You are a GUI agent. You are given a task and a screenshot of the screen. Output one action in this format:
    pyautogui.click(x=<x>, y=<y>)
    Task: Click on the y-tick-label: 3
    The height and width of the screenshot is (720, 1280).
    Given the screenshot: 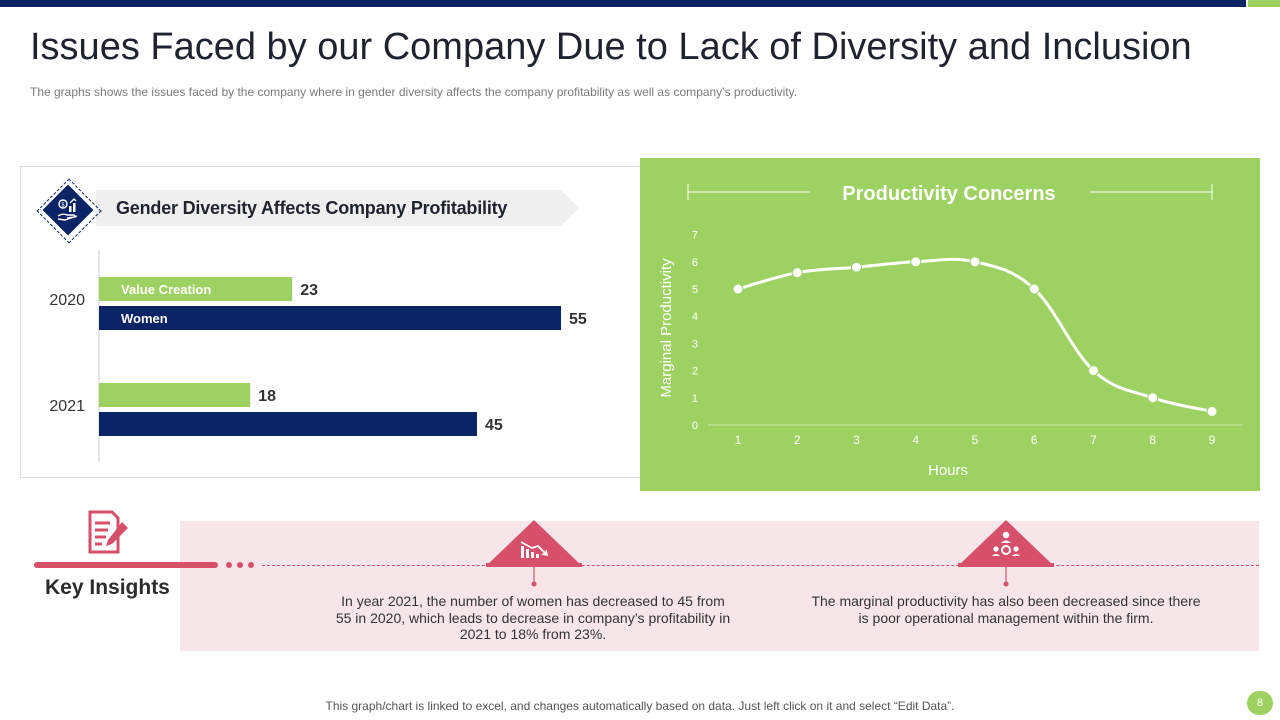 What is the action you would take?
    pyautogui.click(x=695, y=344)
    